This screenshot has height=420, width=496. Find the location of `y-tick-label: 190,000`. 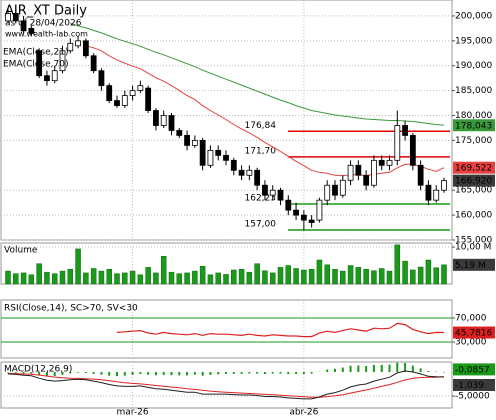

y-tick-label: 190,000 is located at coordinates (473, 66).